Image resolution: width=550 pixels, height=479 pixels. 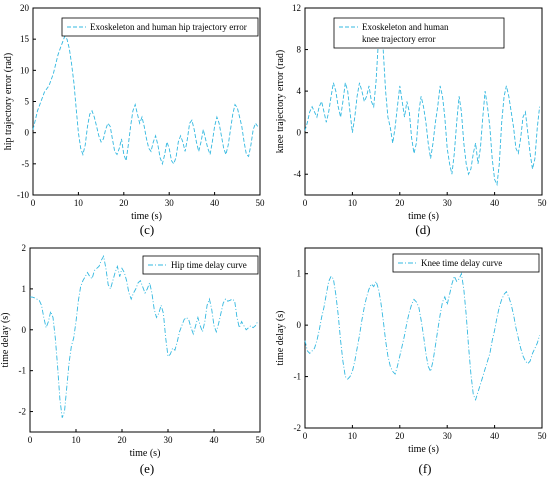 What do you see at coordinates (27, 102) in the screenshot?
I see `y-tick-label: 5` at bounding box center [27, 102].